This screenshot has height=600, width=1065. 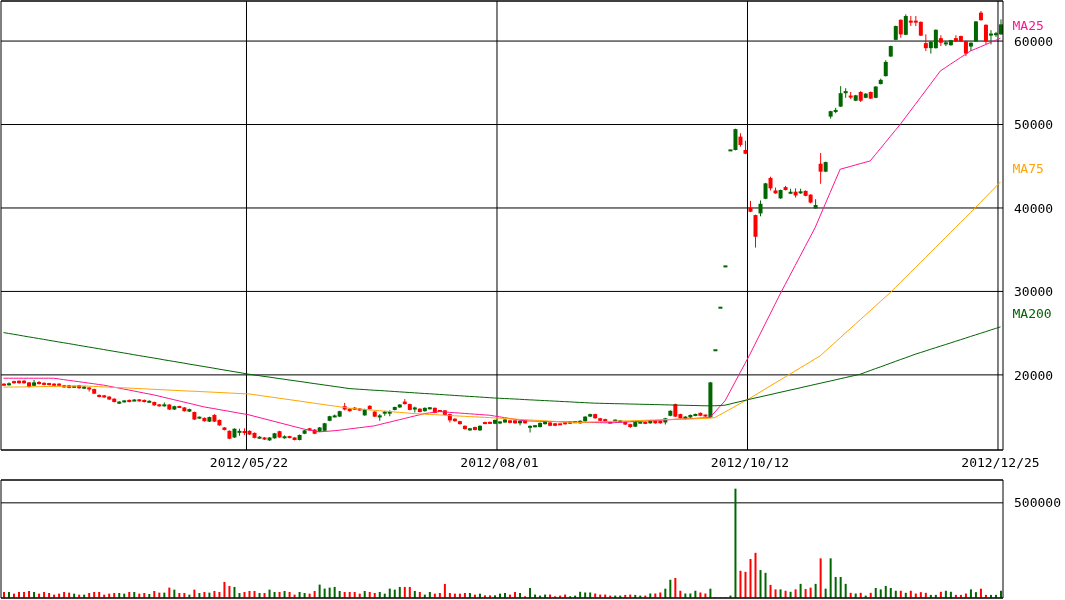 I want to click on x-tick-label: 2012/12/25, so click(x=1000, y=463).